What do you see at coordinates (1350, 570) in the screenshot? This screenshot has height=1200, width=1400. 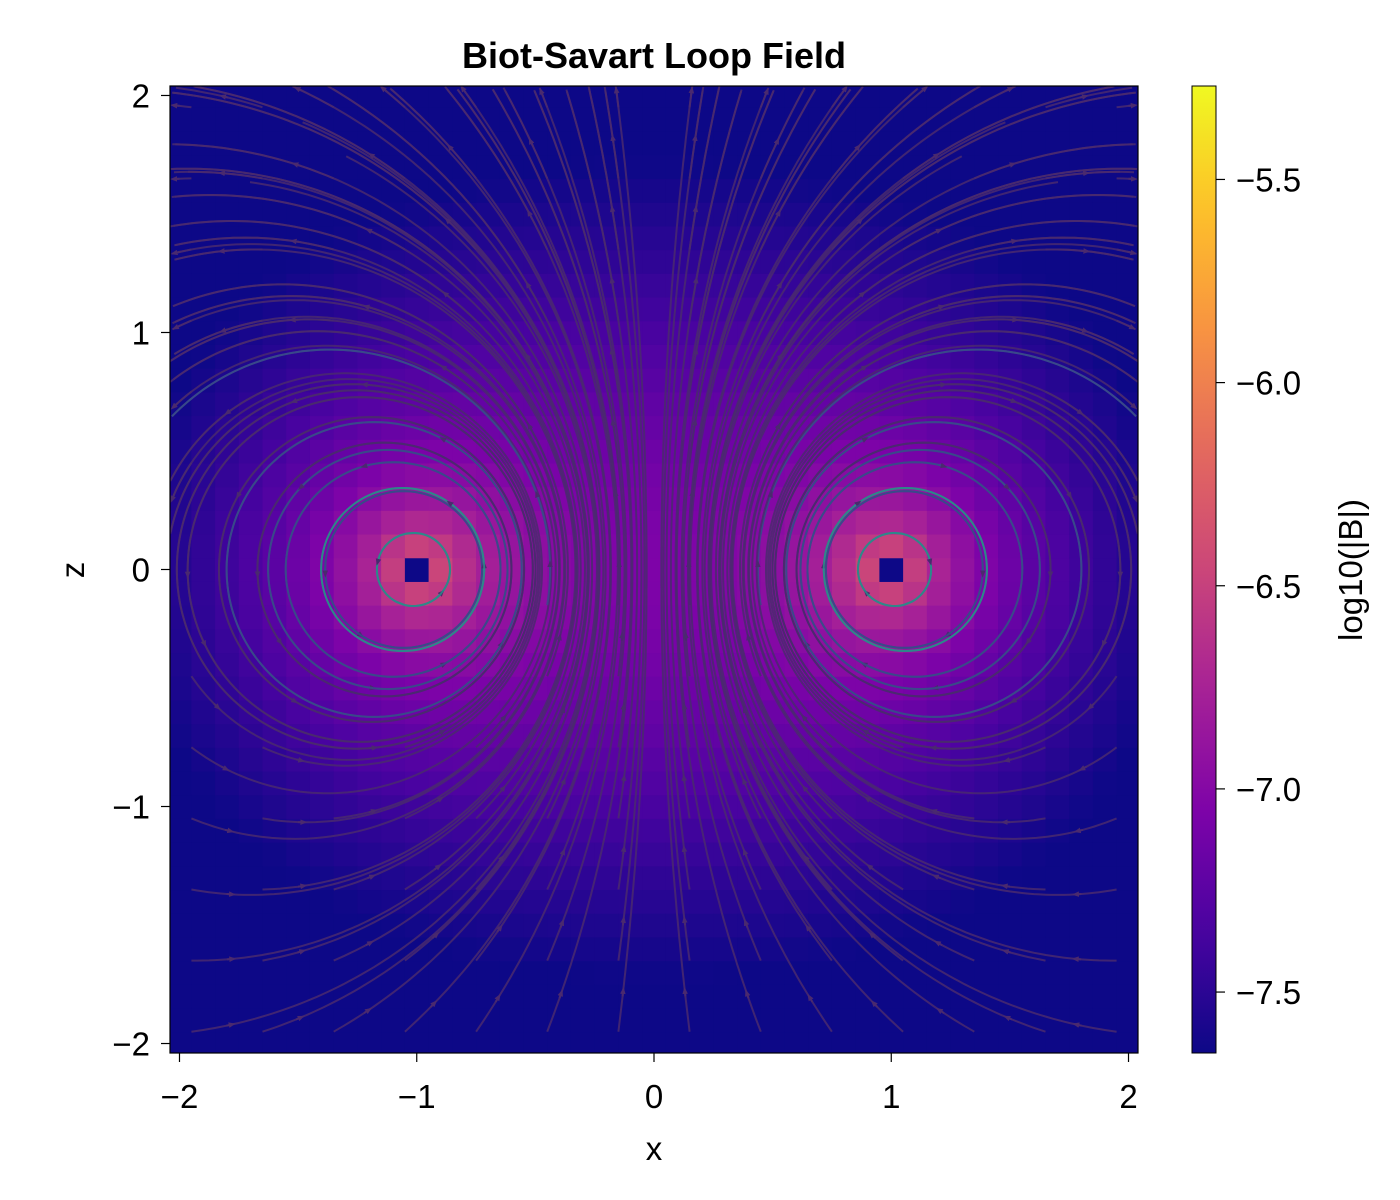 I see `colorbar-label: log10(|B|)` at bounding box center [1350, 570].